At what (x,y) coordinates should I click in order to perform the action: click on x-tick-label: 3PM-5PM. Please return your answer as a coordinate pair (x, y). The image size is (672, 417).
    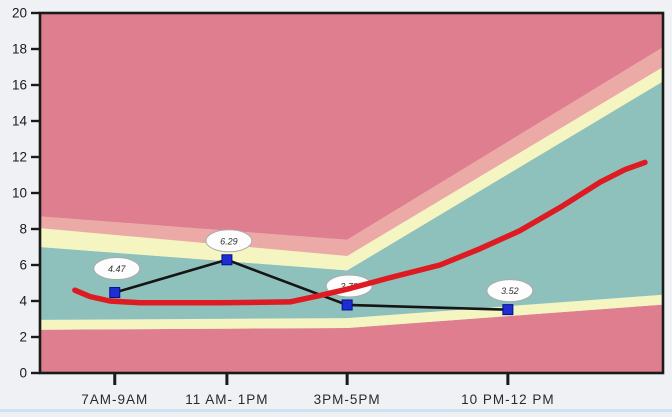
    Looking at the image, I should click on (347, 399).